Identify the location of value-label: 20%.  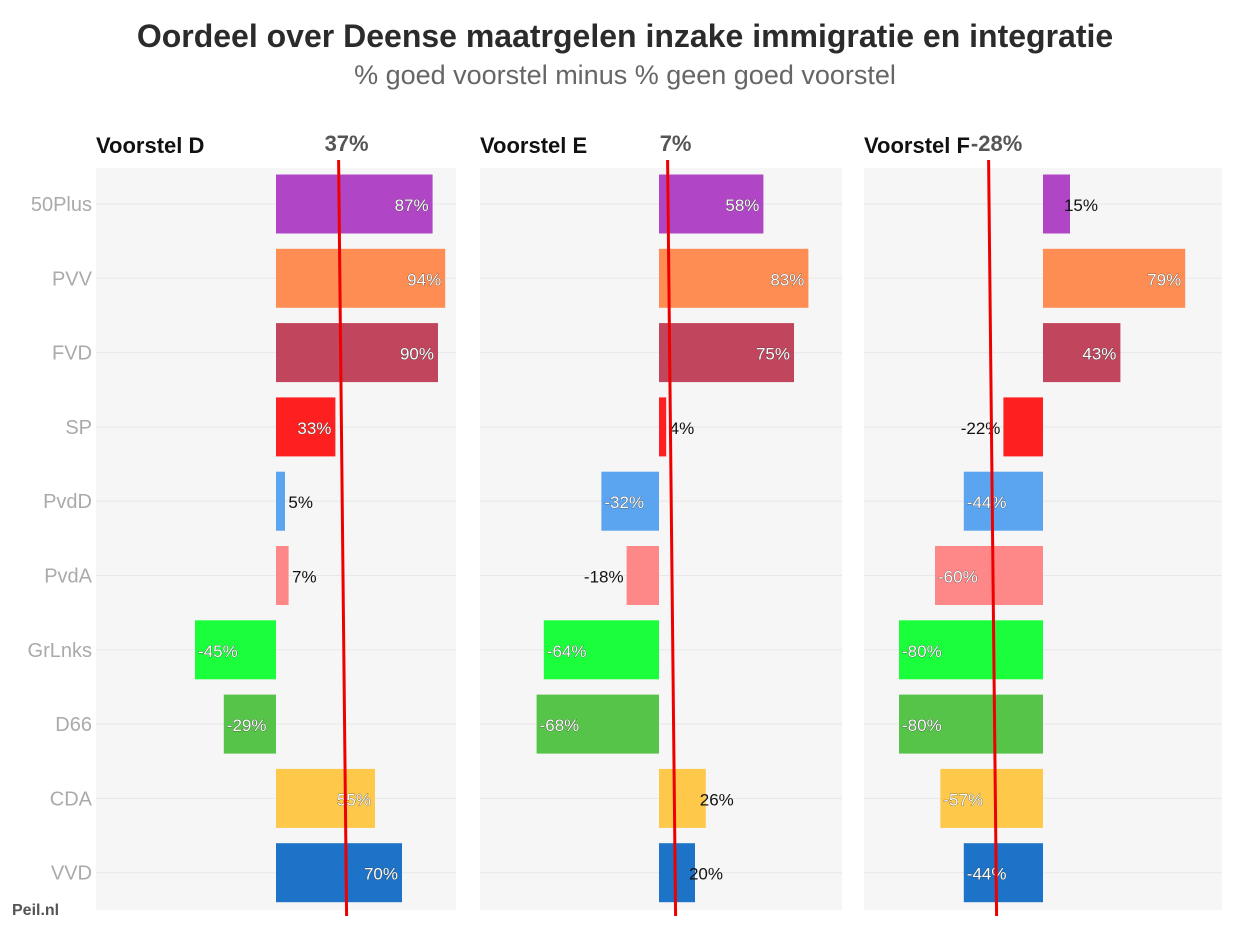
(706, 874).